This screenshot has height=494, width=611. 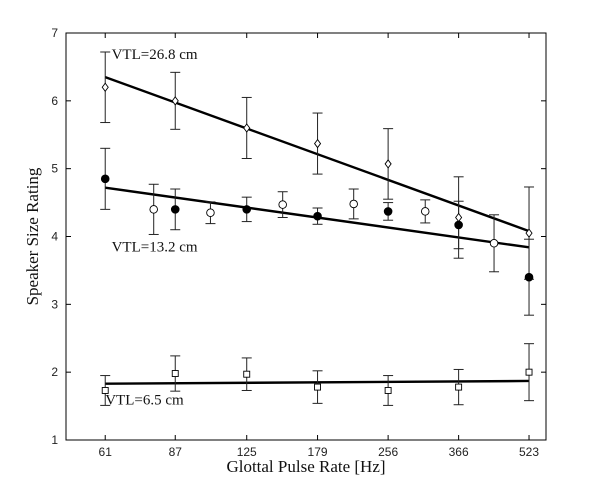 I want to click on x-tick-label: 256, so click(x=388, y=452).